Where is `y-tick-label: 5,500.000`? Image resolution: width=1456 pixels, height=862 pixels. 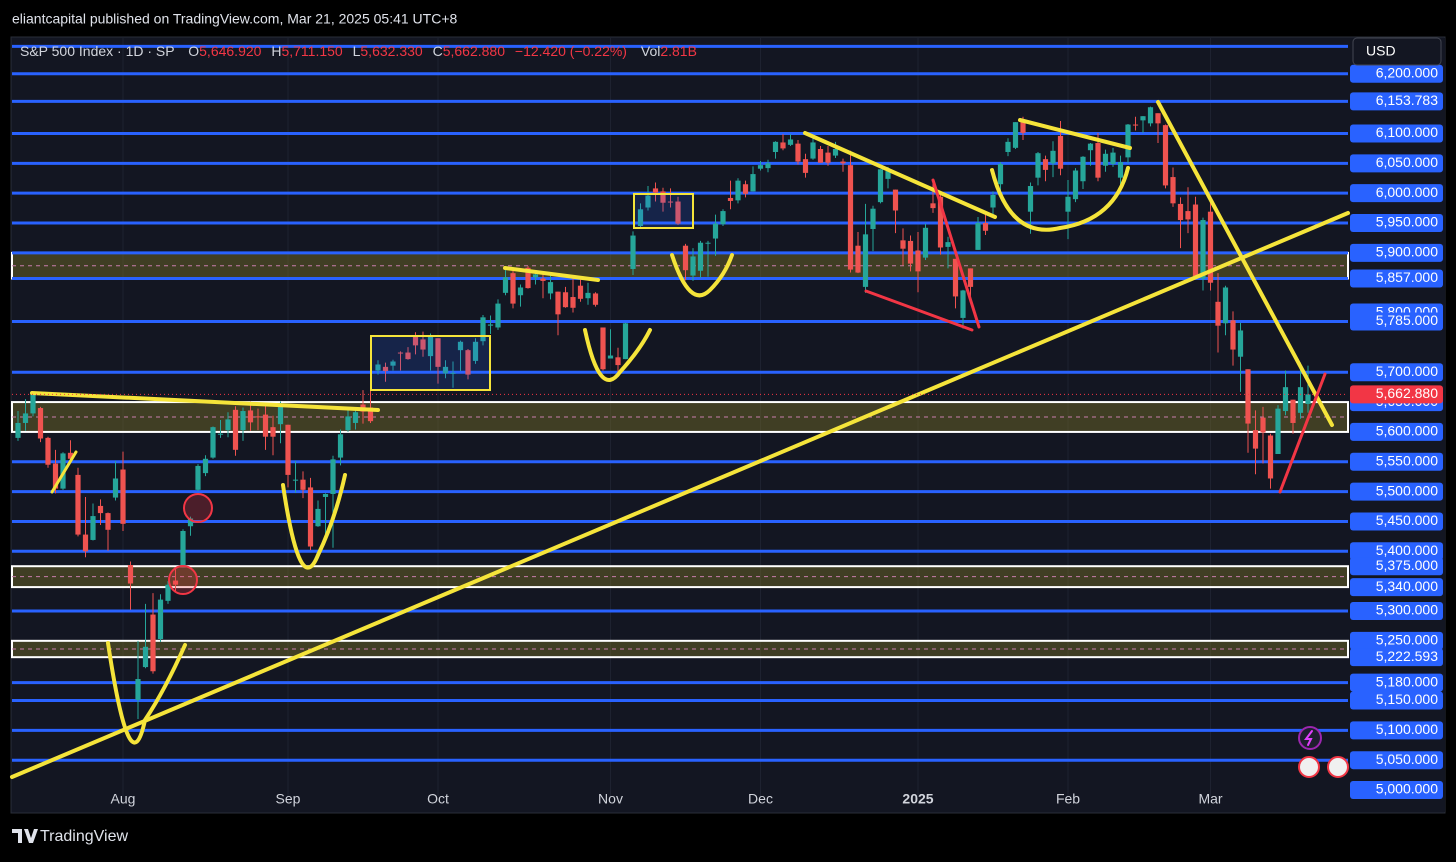 y-tick-label: 5,500.000 is located at coordinates (1407, 490).